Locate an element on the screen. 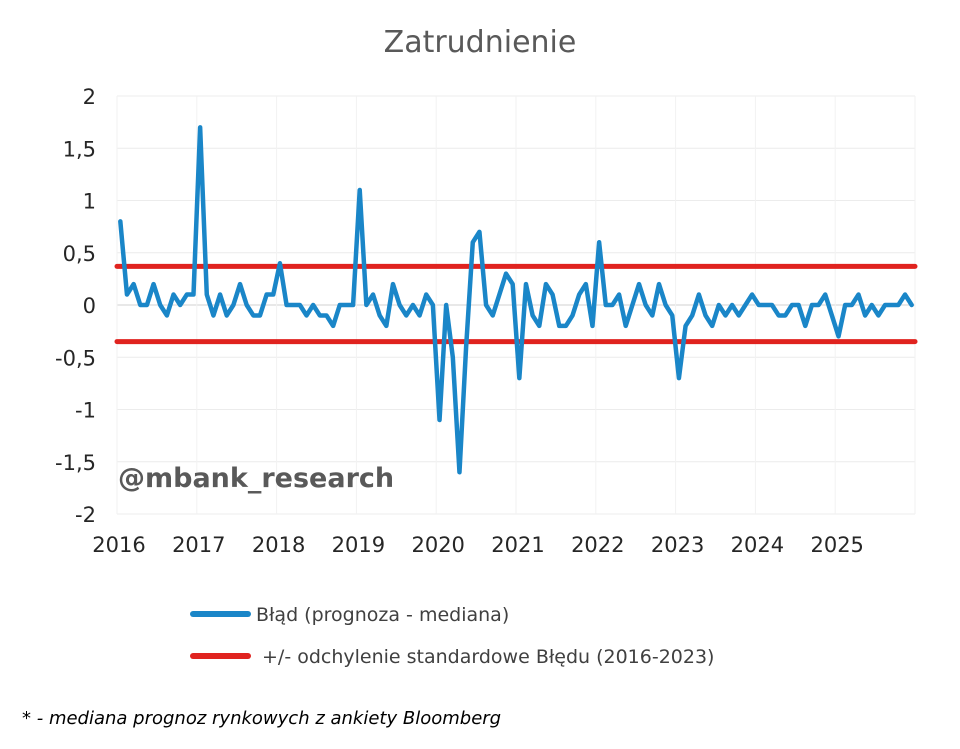  x-tick-label: 2017 is located at coordinates (198, 545).